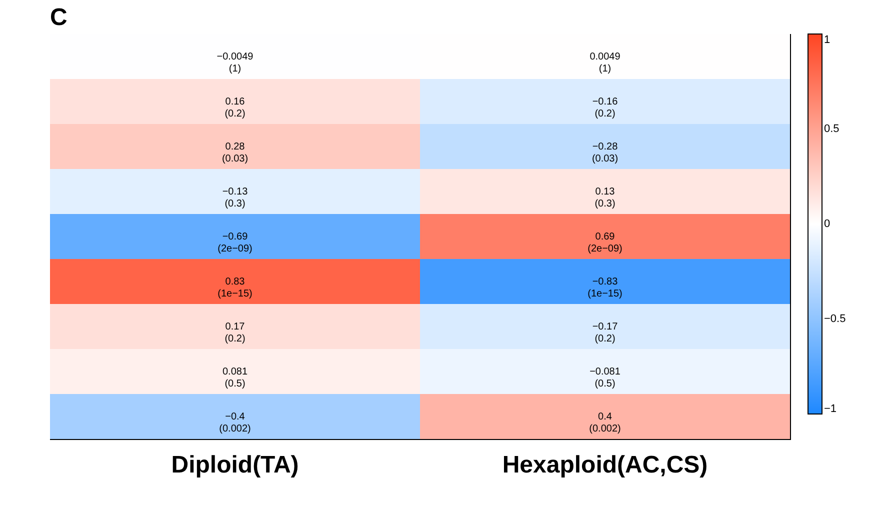 This screenshot has width=886, height=512. Describe the element at coordinates (235, 423) in the screenshot. I see `data-label: −0.4 (0.002)` at that location.